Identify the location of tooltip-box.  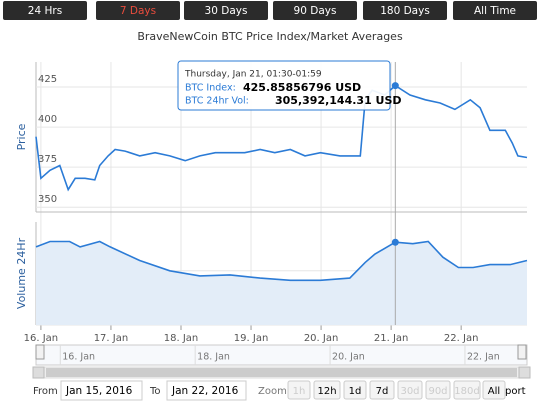
(284, 85).